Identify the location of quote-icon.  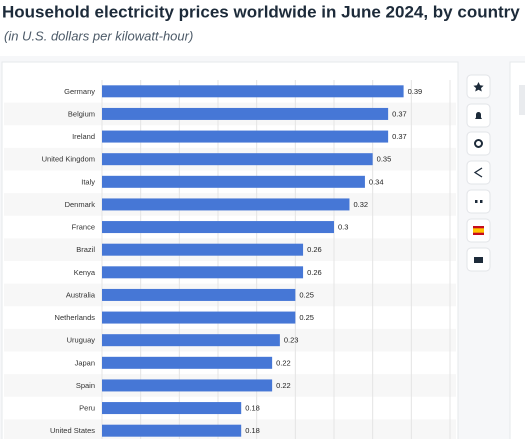
(479, 201).